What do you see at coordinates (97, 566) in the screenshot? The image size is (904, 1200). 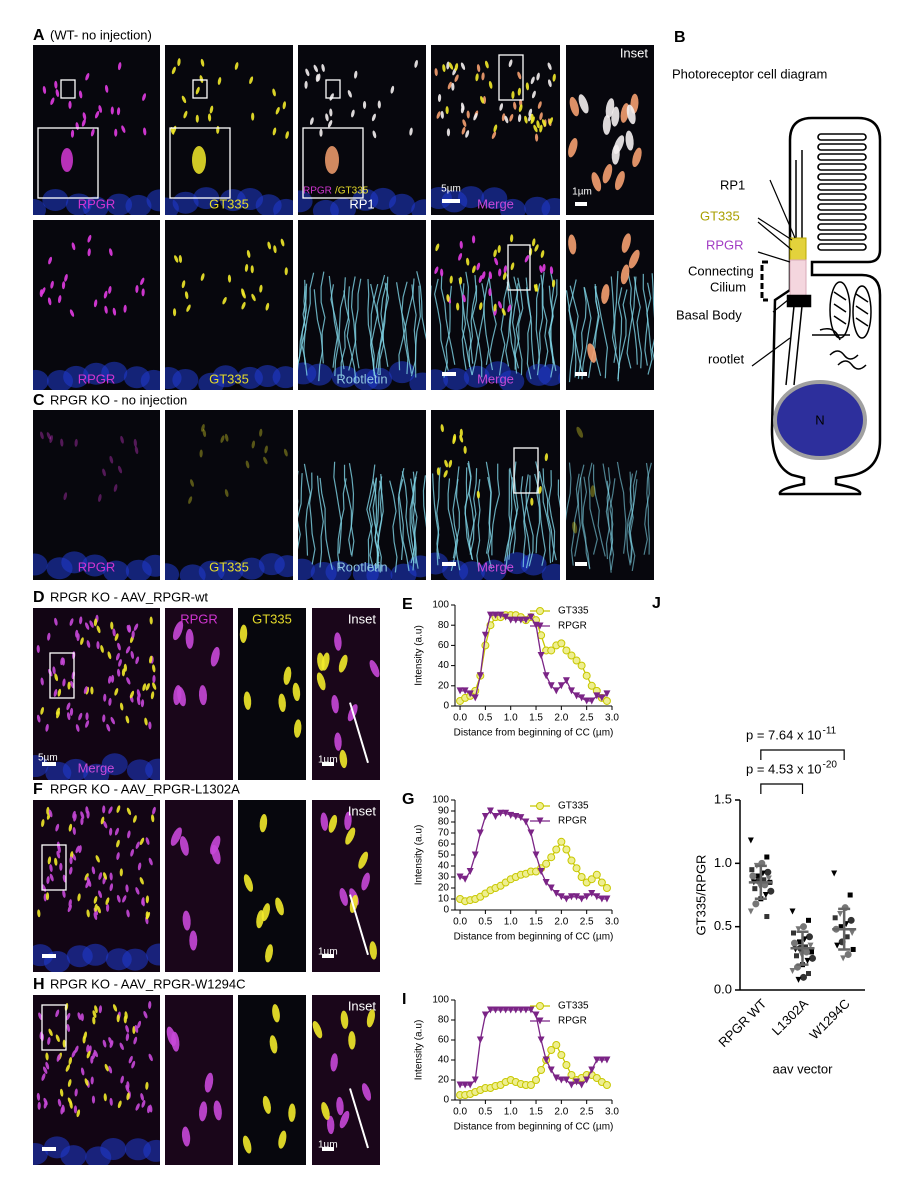 I see `channel-label: RPGR` at bounding box center [97, 566].